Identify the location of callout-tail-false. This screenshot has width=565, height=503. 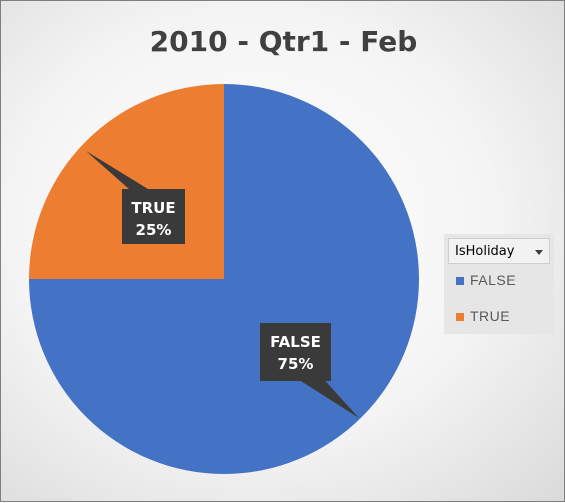
(326, 396).